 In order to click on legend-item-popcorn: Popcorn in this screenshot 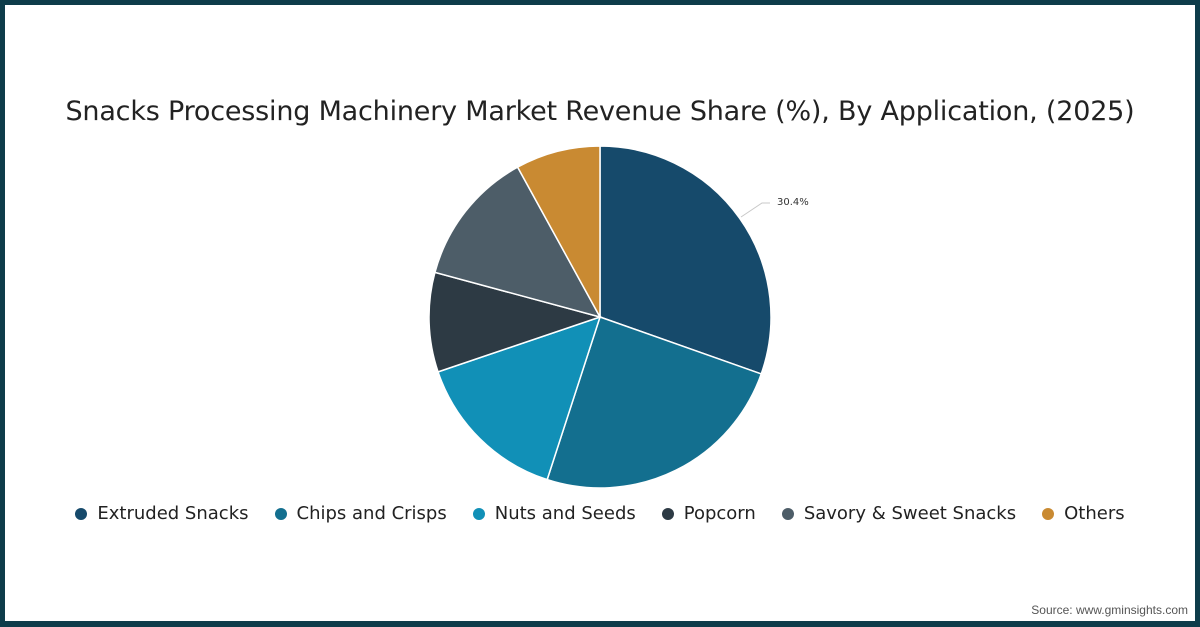, I will do `click(708, 513)`.